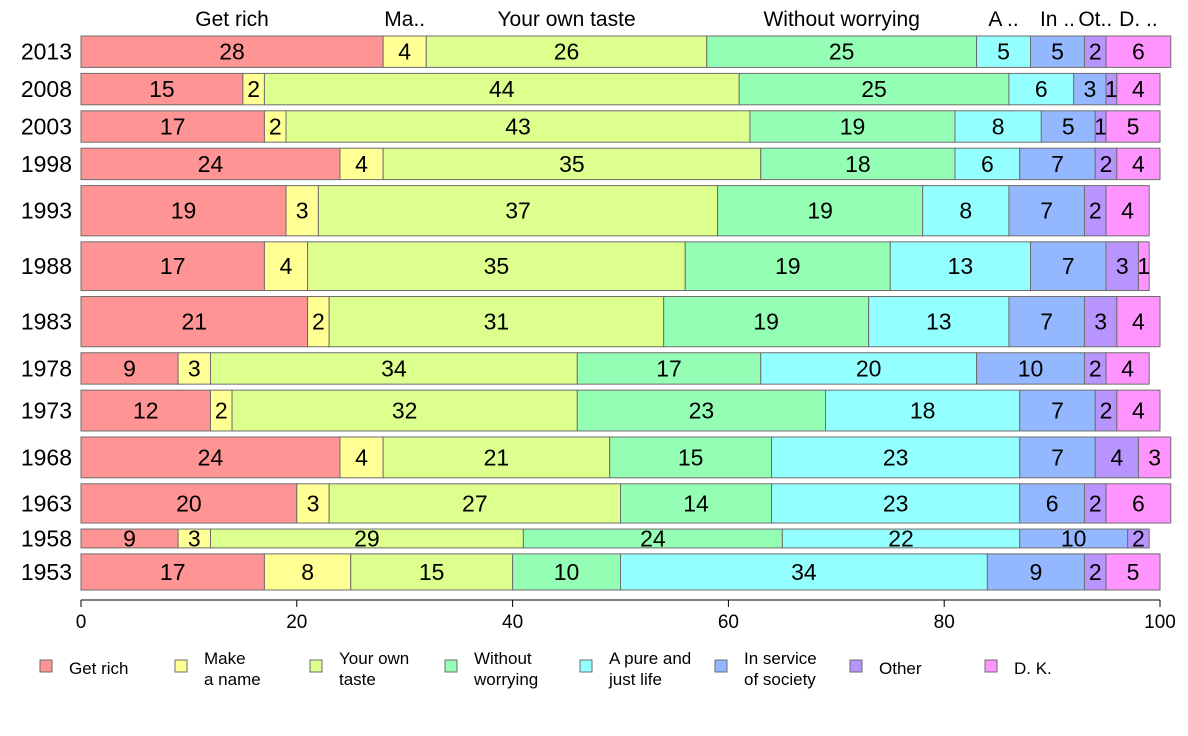 This screenshot has width=1188, height=736. Describe the element at coordinates (46, 127) in the screenshot. I see `y-tick-label: 2003` at that location.